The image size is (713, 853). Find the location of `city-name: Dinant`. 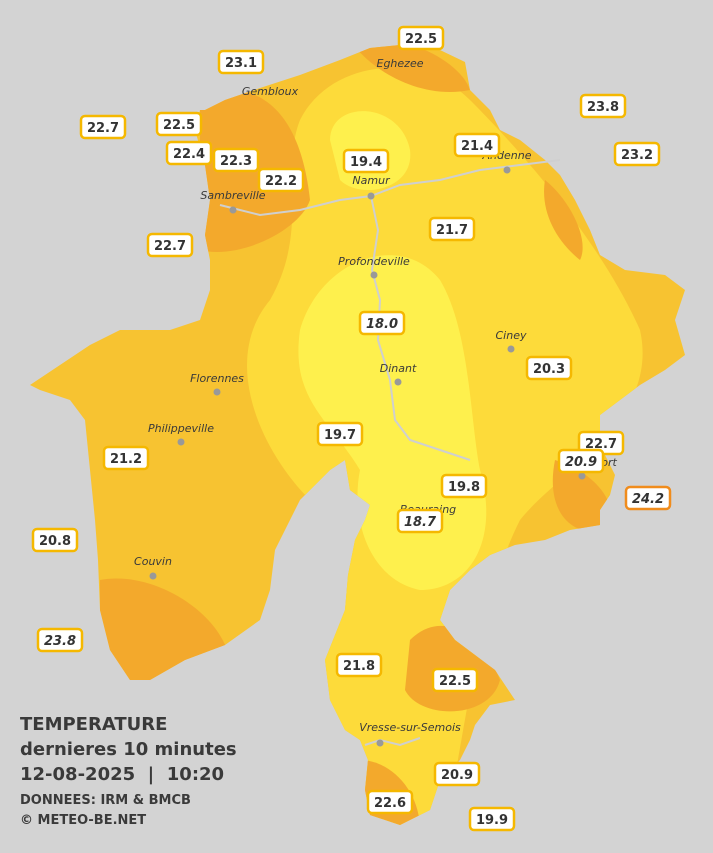

city-name: Dinant is located at coordinates (398, 368).